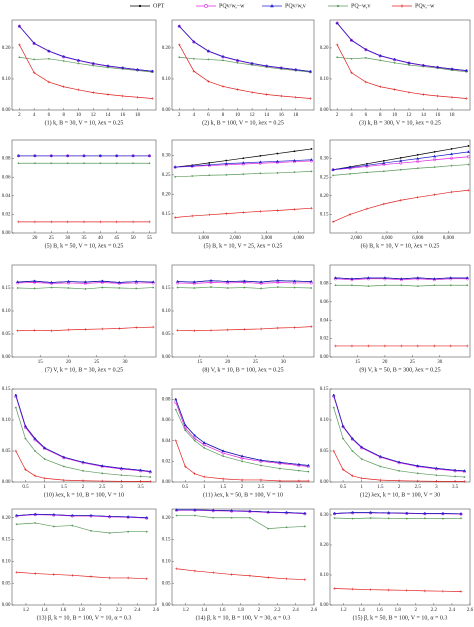 The height and width of the screenshot is (627, 474). I want to click on x-tick-label: 3, so click(280, 487).